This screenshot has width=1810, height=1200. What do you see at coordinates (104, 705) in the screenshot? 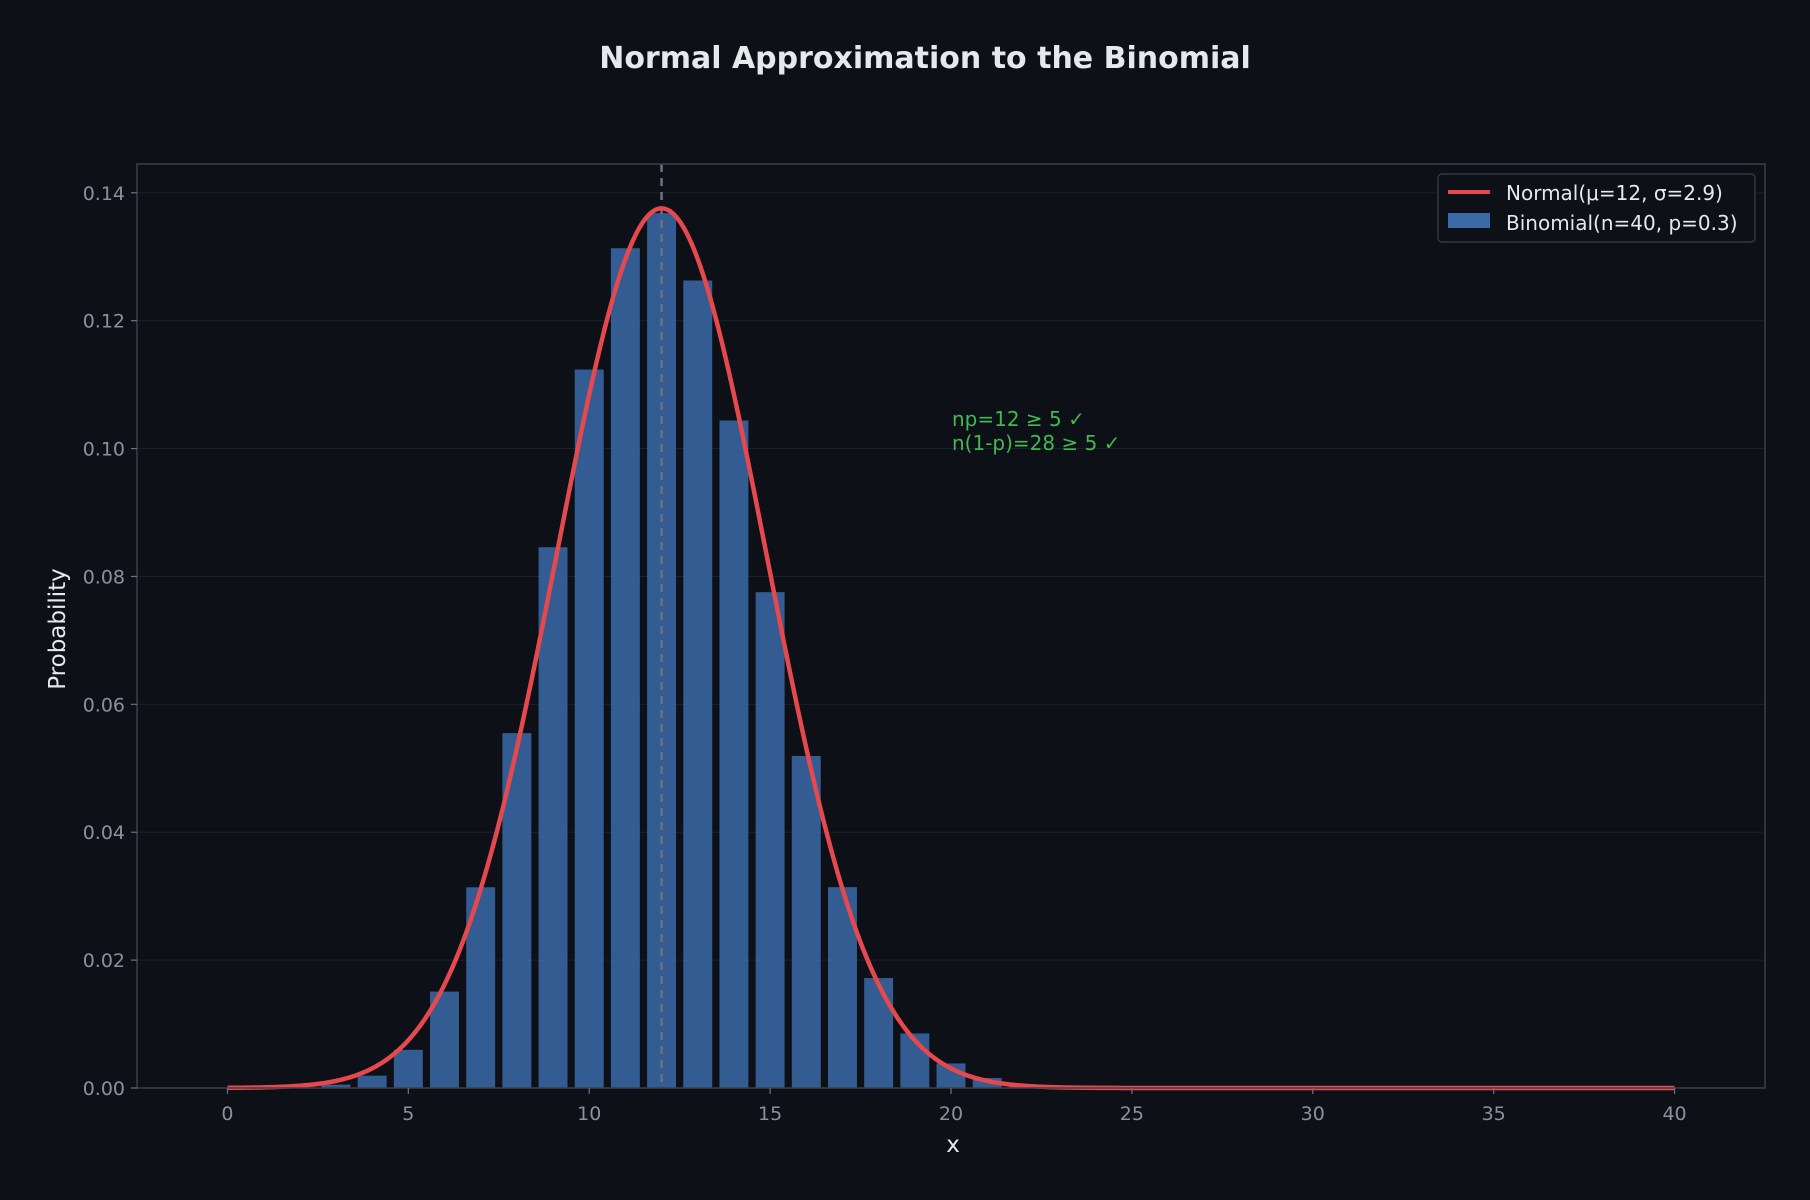
I see `y-tick-label: 0.06` at bounding box center [104, 705].